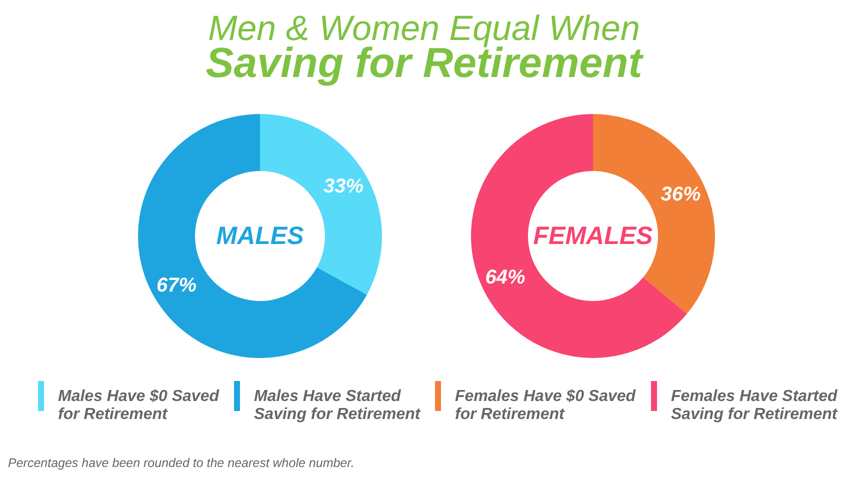 The height and width of the screenshot is (477, 848). What do you see at coordinates (181, 463) in the screenshot?
I see `text: Percentages have been rounded to the nearest whole number.` at bounding box center [181, 463].